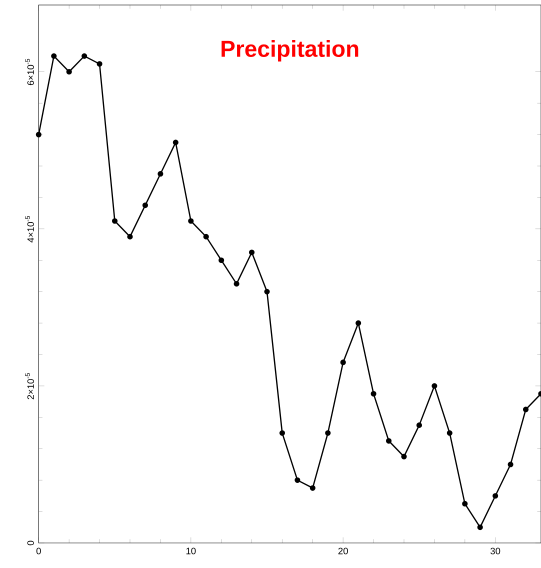 The width and height of the screenshot is (541, 568). I want to click on y-tick-label: 6×10$^{-5}$, so click(29, 72).